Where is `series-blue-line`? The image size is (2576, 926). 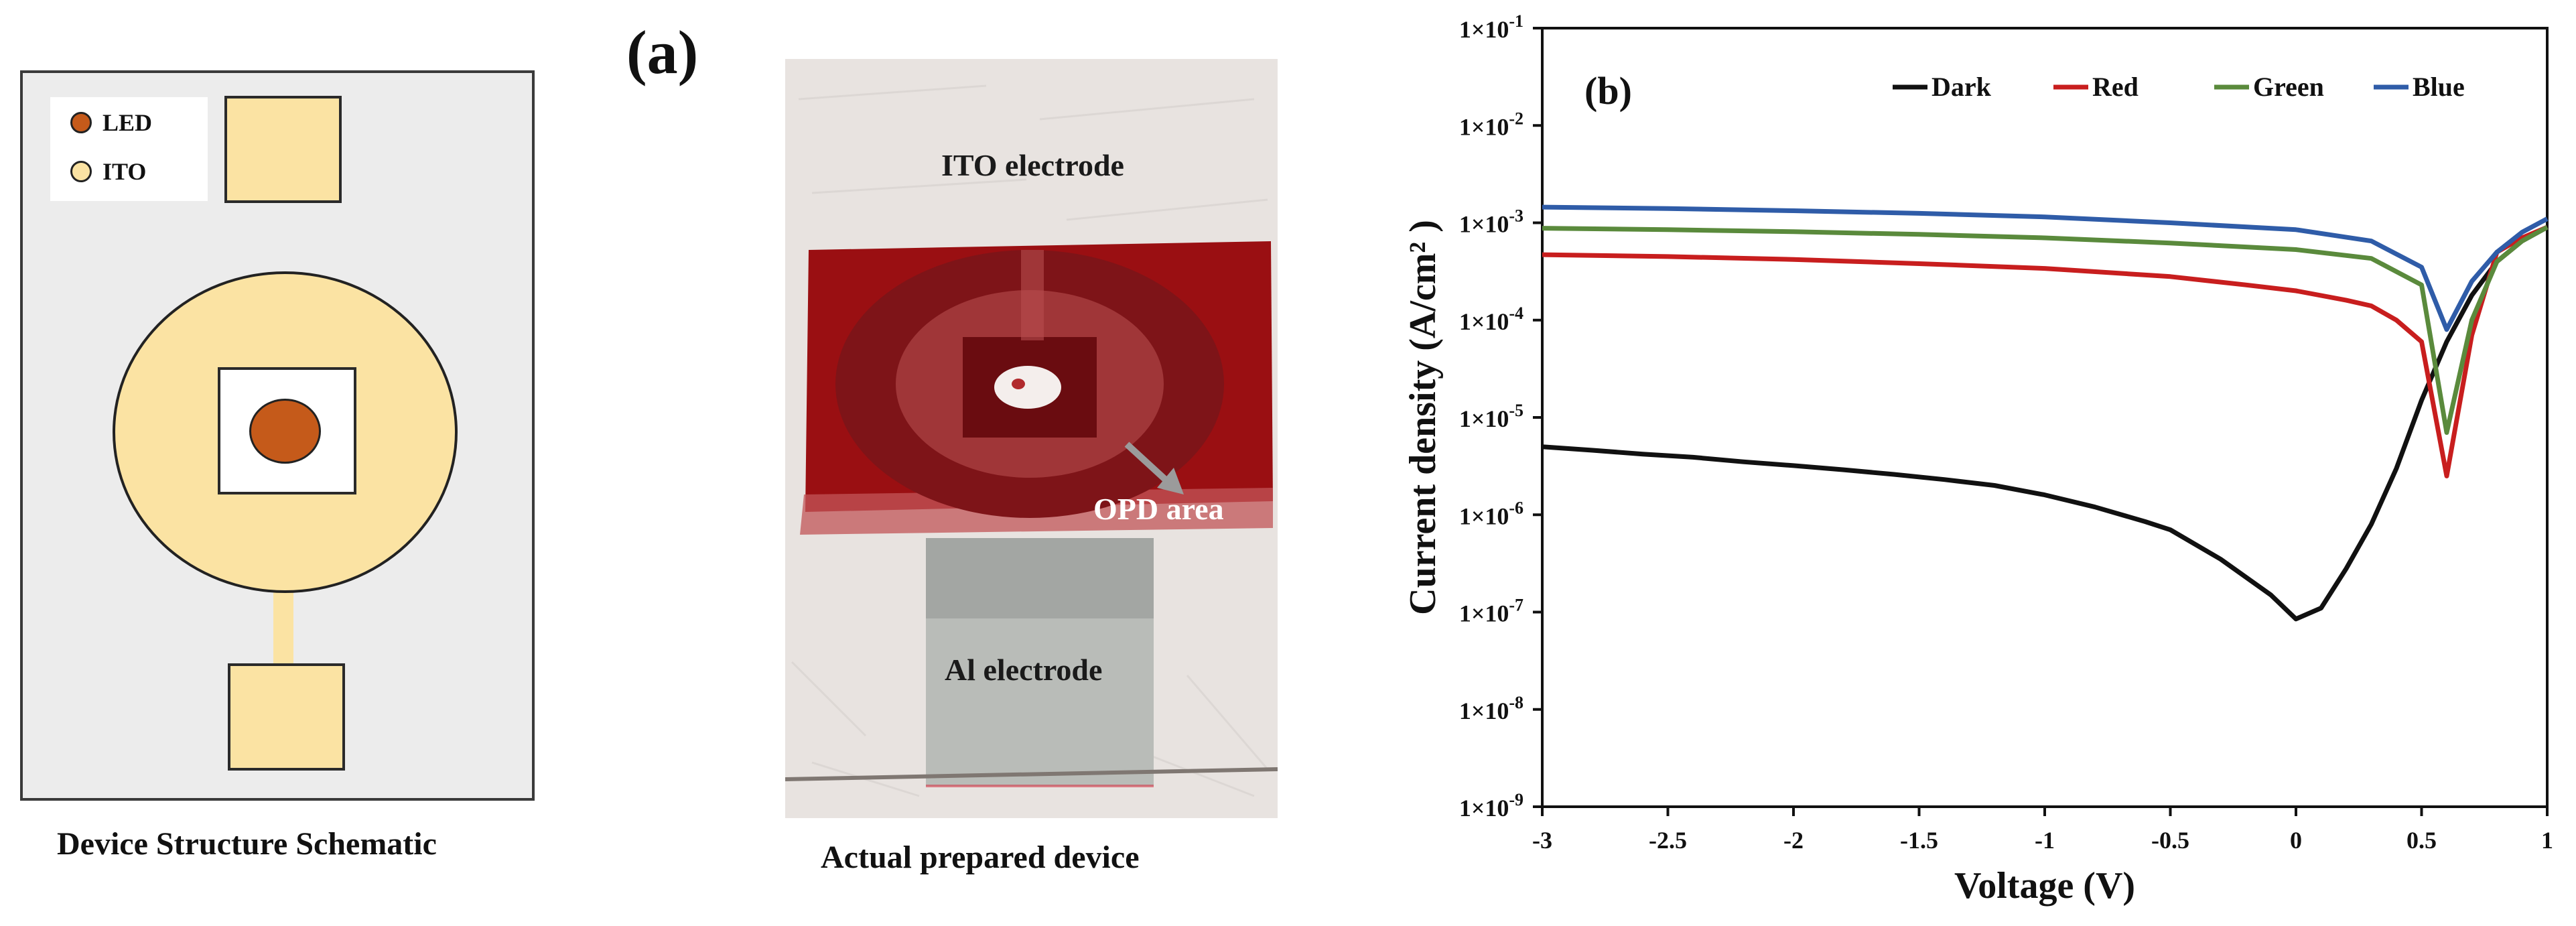 series-blue-line is located at coordinates (2046, 268).